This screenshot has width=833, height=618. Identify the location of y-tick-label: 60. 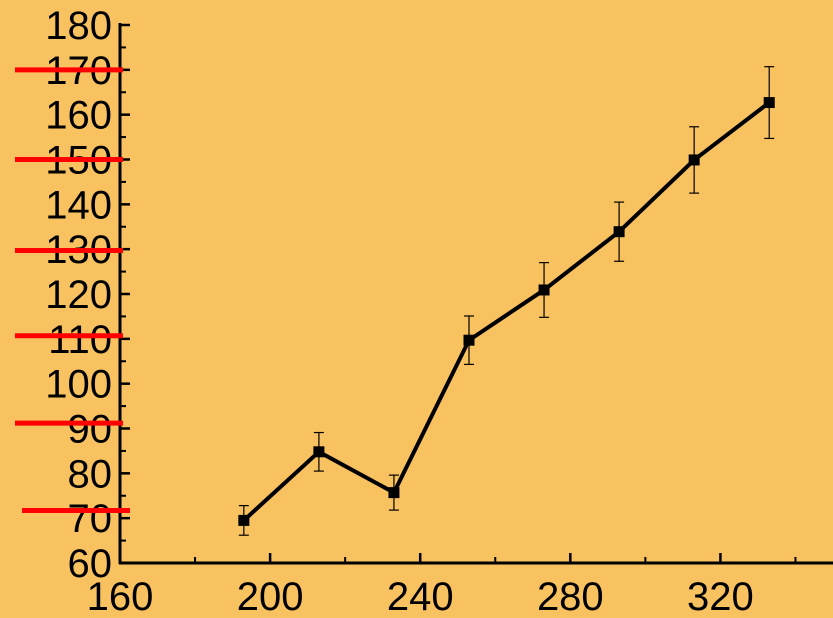
(90, 564).